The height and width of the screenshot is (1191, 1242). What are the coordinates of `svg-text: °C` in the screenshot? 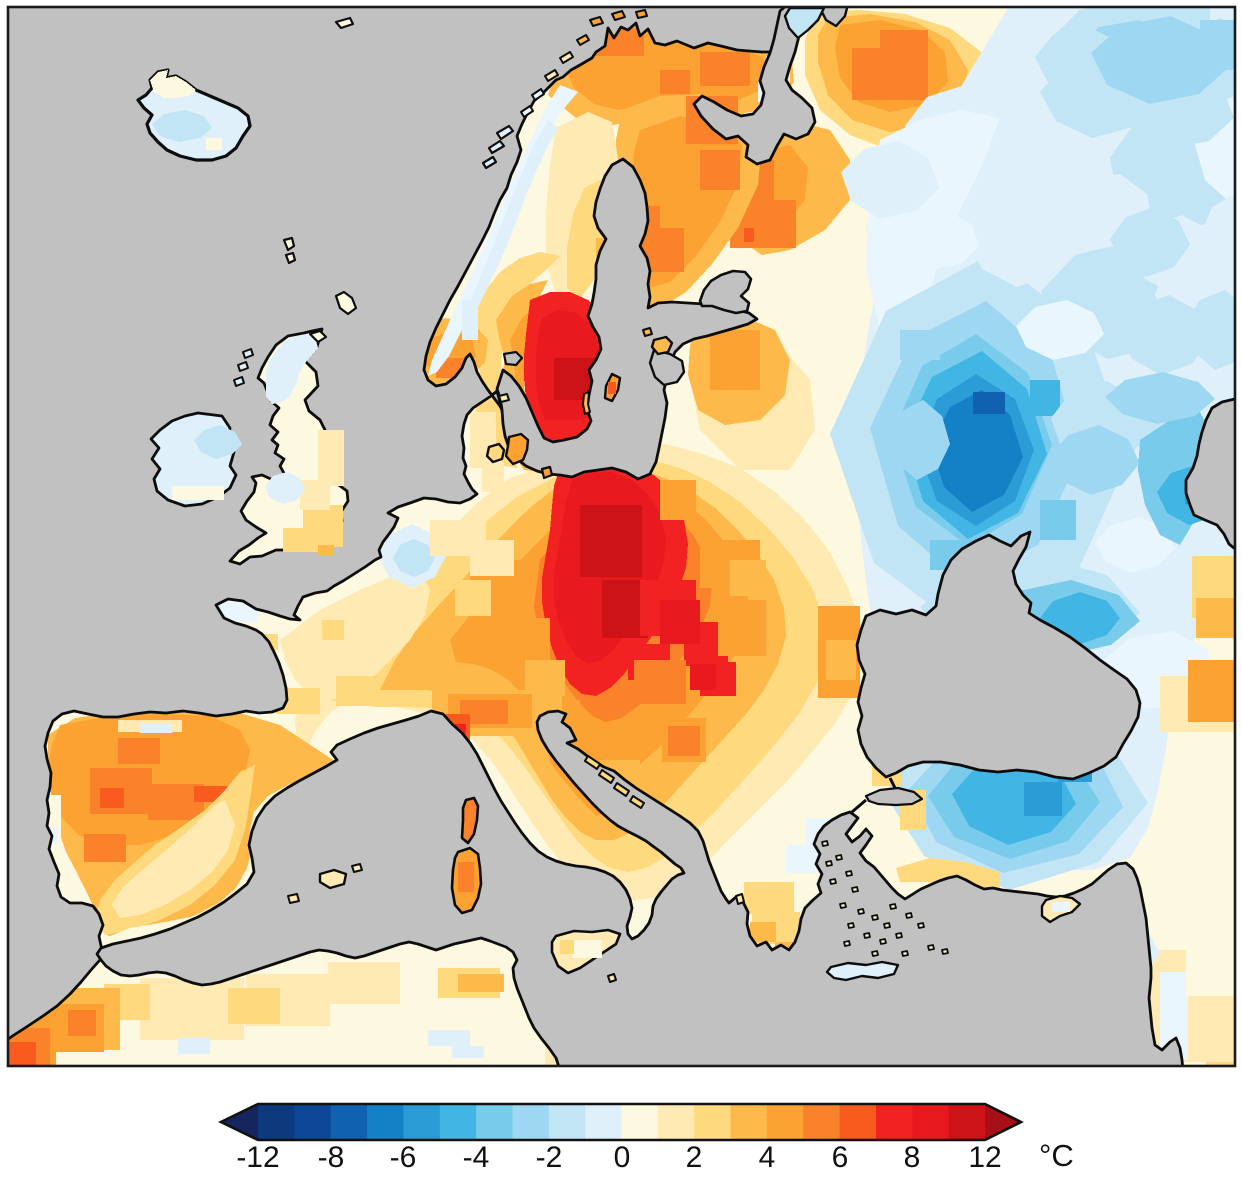 It's located at (1056, 1155).